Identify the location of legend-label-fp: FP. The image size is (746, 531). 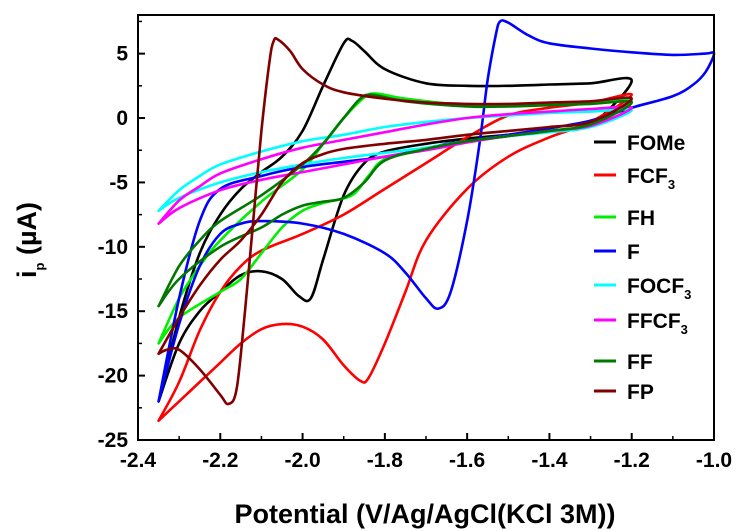
(640, 392).